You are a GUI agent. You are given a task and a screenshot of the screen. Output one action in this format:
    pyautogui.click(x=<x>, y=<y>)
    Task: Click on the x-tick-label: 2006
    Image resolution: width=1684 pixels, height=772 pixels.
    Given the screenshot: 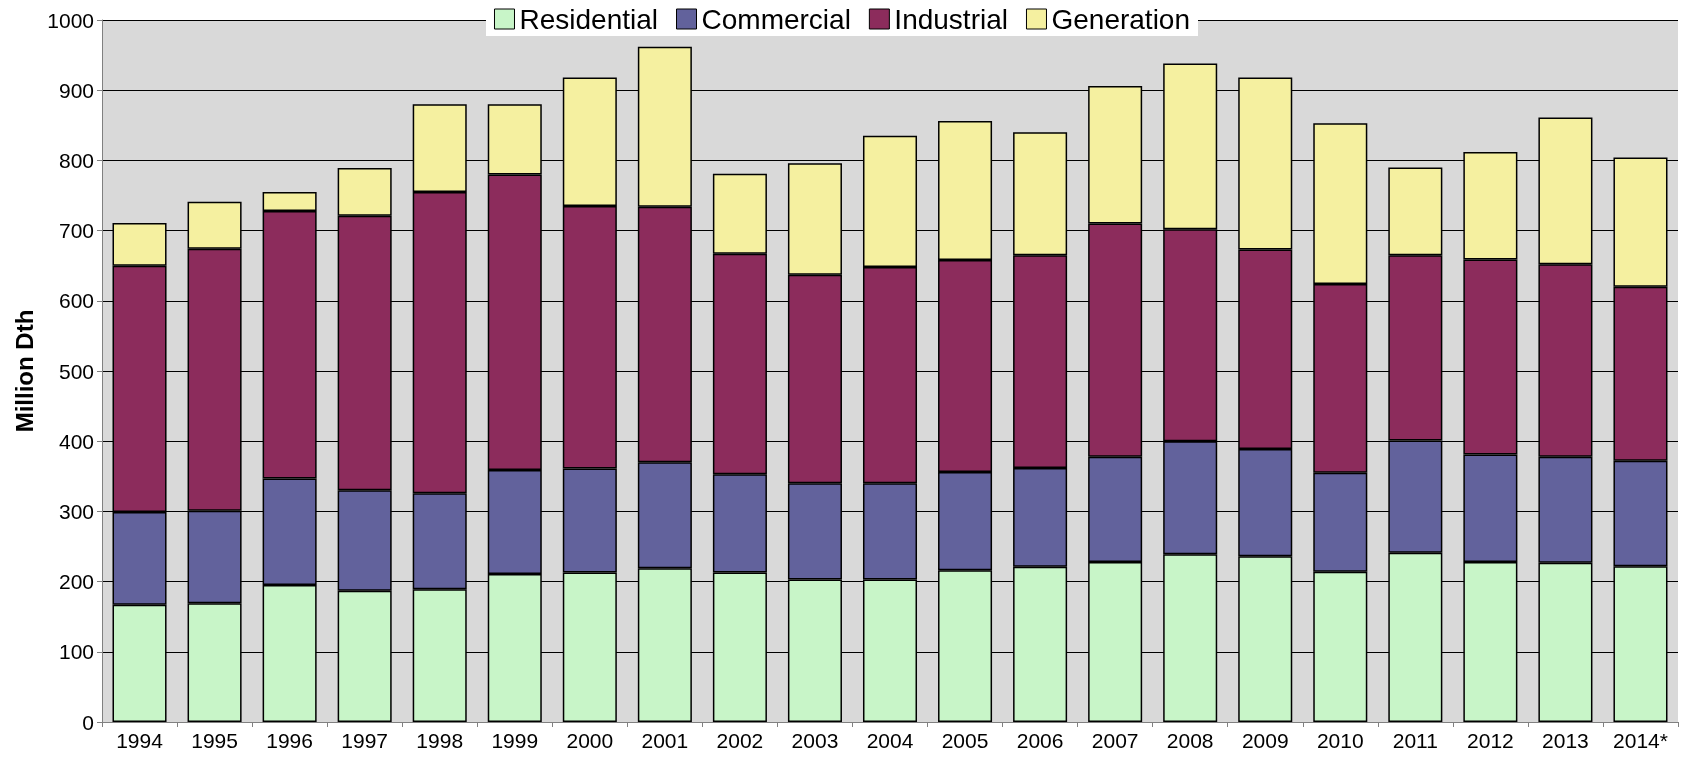 What is the action you would take?
    pyautogui.click(x=1040, y=740)
    